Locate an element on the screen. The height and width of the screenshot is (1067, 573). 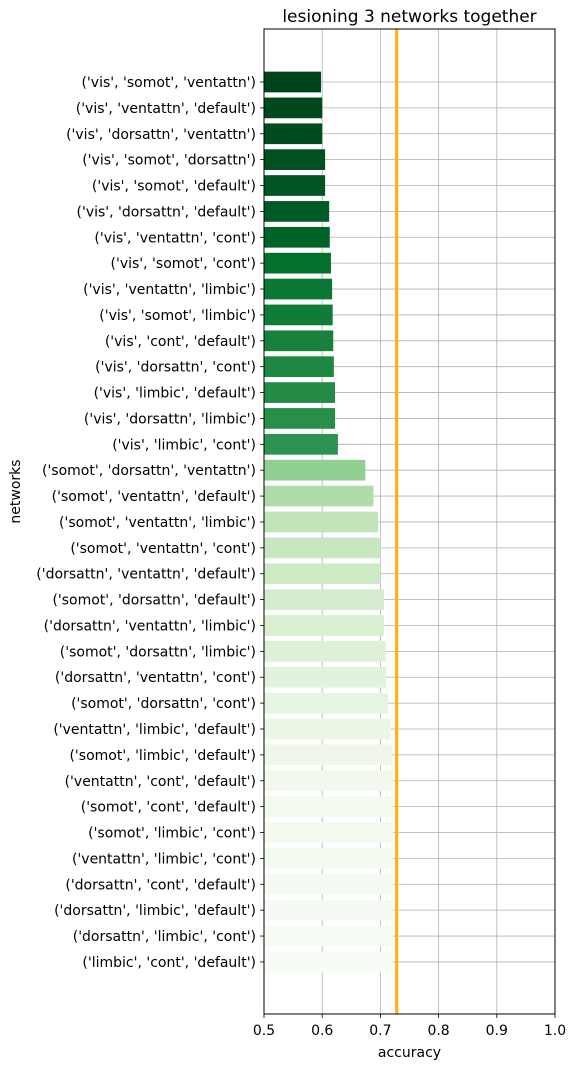
y-tick-label: ('vis', 'somot', 'default') is located at coordinates (174, 187).